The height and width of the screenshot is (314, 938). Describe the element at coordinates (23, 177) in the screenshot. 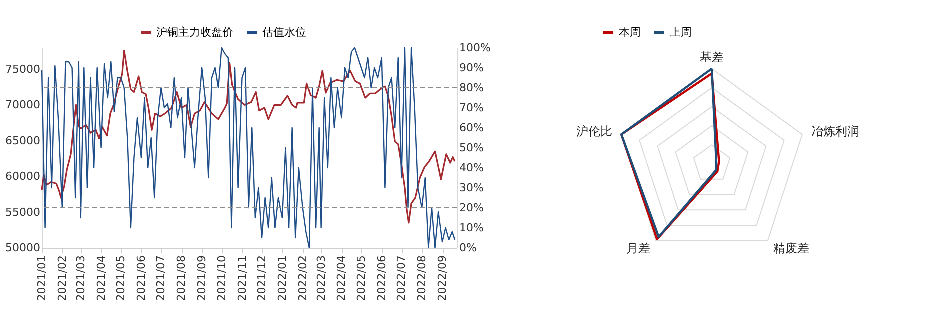

I see `y-tick-label: 60000` at that location.